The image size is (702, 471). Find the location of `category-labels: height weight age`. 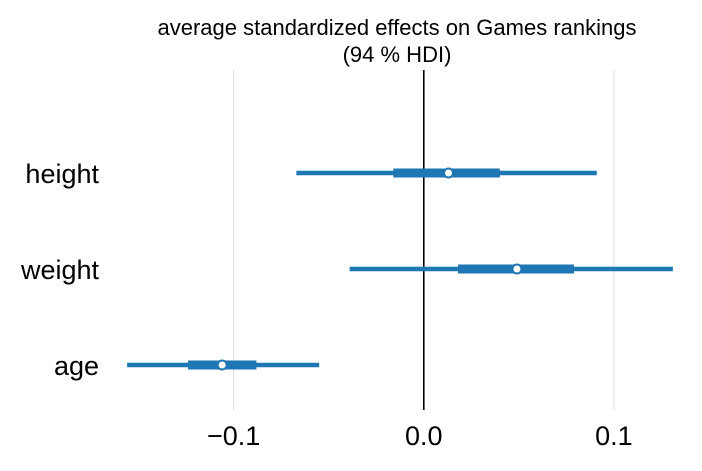

category-labels: height weight age is located at coordinates (60, 270).